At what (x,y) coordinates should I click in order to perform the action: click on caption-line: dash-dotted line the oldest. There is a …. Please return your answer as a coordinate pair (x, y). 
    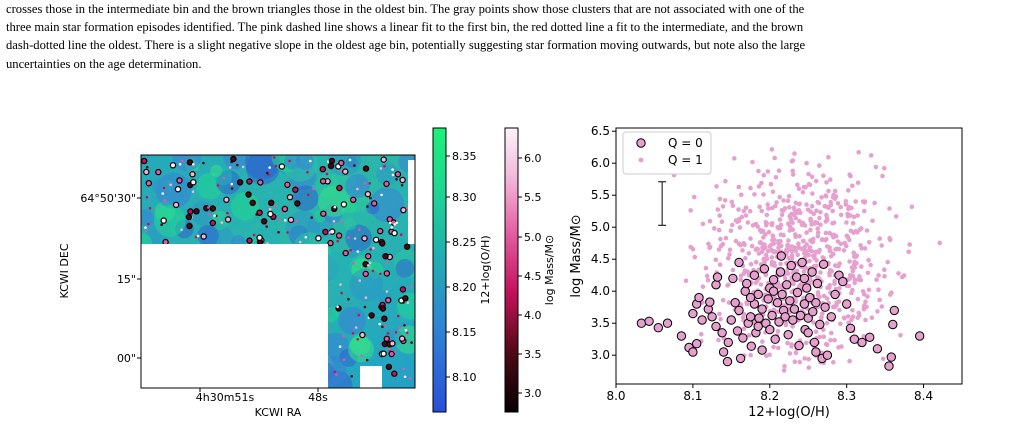
    Looking at the image, I should click on (406, 45).